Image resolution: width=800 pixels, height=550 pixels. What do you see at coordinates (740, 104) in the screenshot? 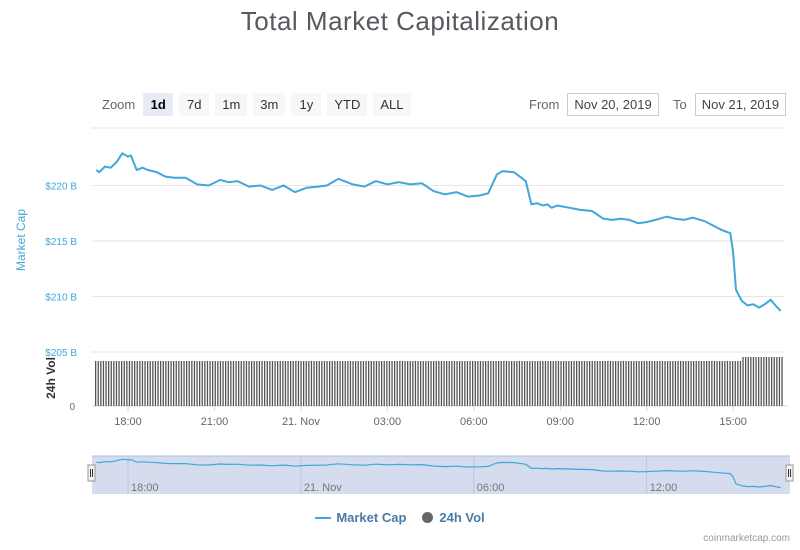
I see `to-date-input: Nov 21, 2019` at bounding box center [740, 104].